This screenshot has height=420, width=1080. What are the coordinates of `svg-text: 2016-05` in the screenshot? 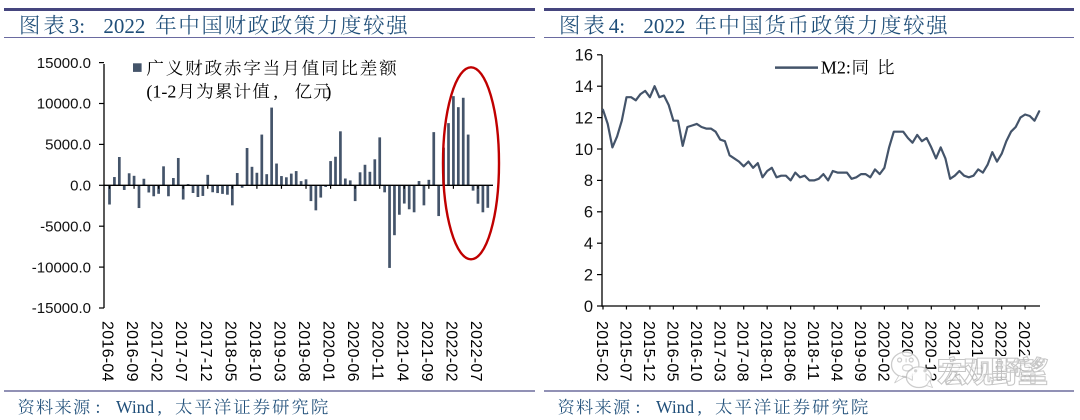 It's located at (671, 351).